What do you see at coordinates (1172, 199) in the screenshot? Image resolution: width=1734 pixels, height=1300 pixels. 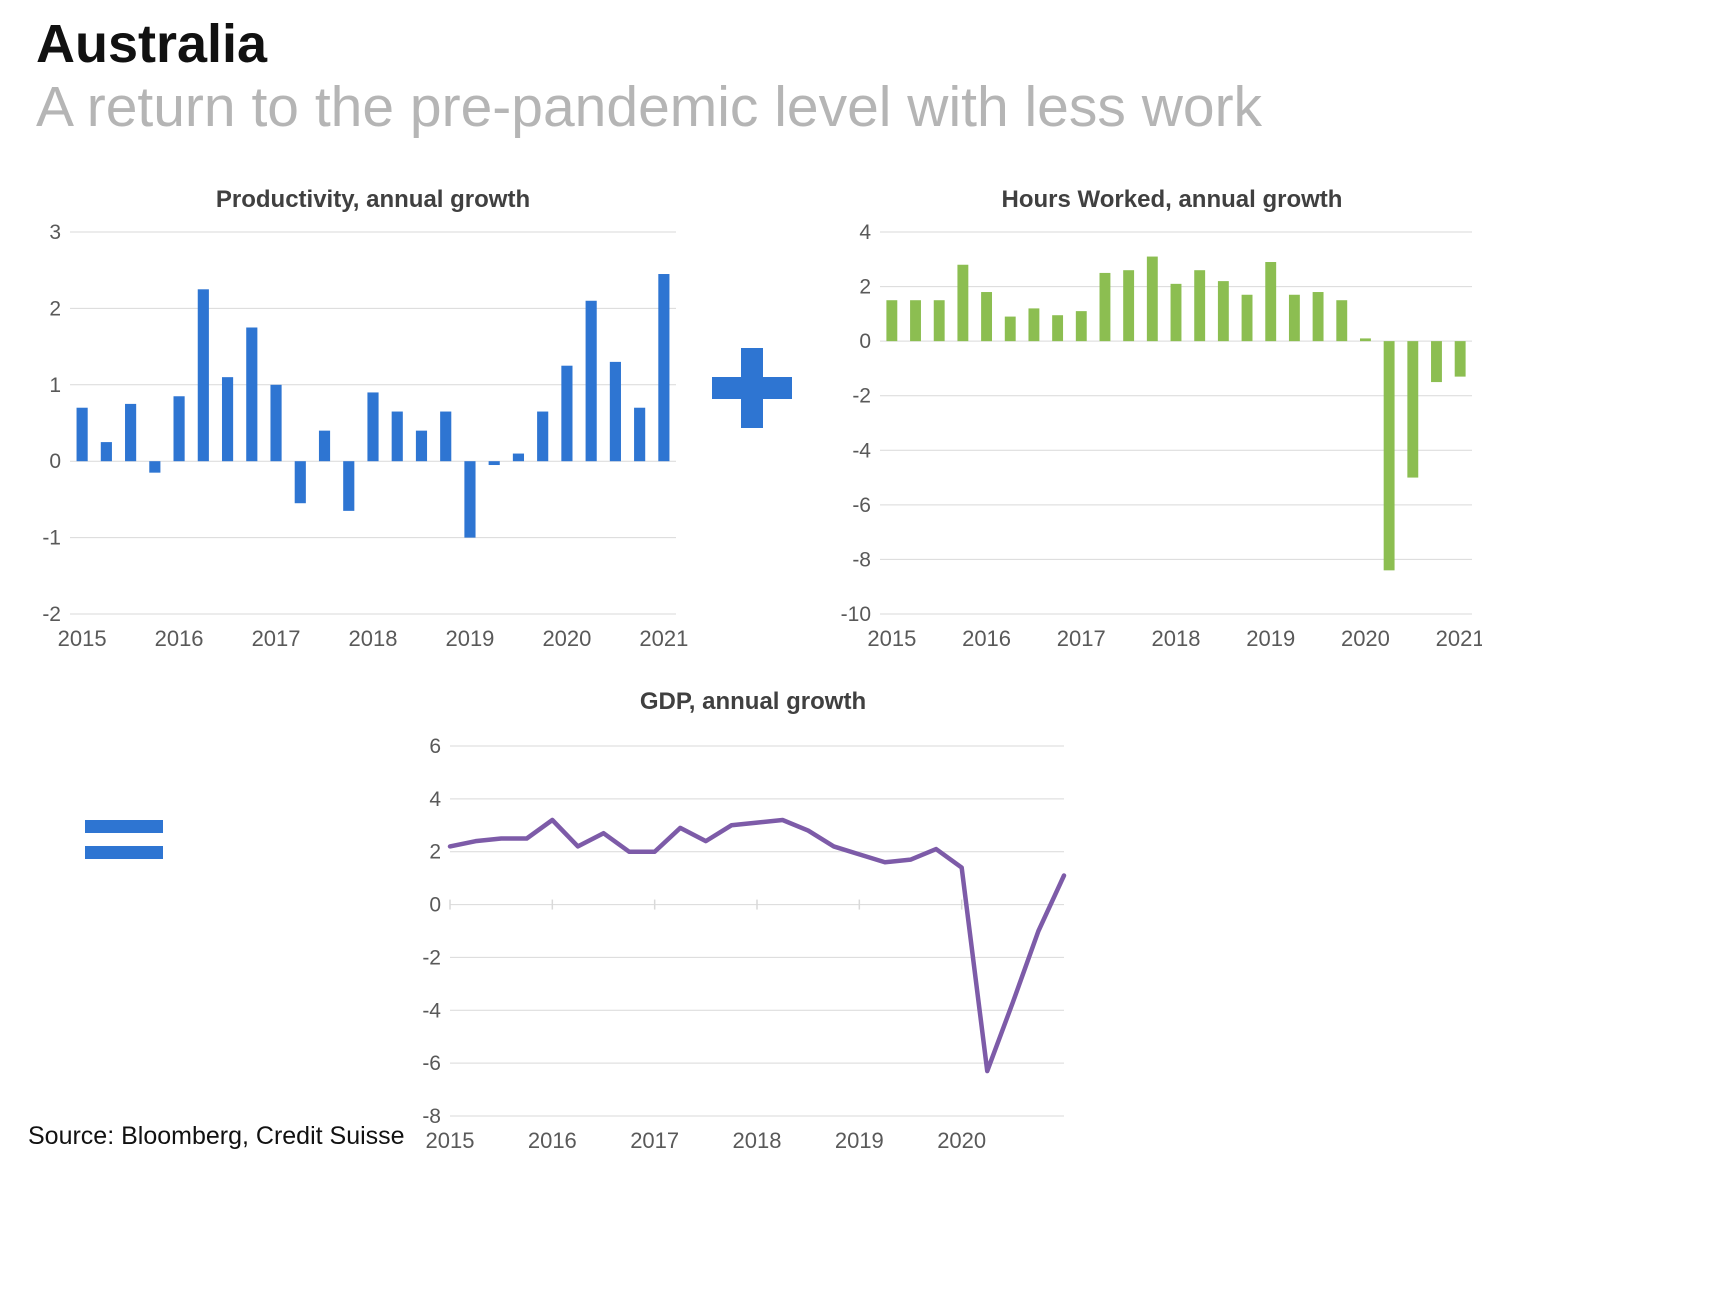 I see `hours-worked-chart-title: Hours Worked, annual growth` at bounding box center [1172, 199].